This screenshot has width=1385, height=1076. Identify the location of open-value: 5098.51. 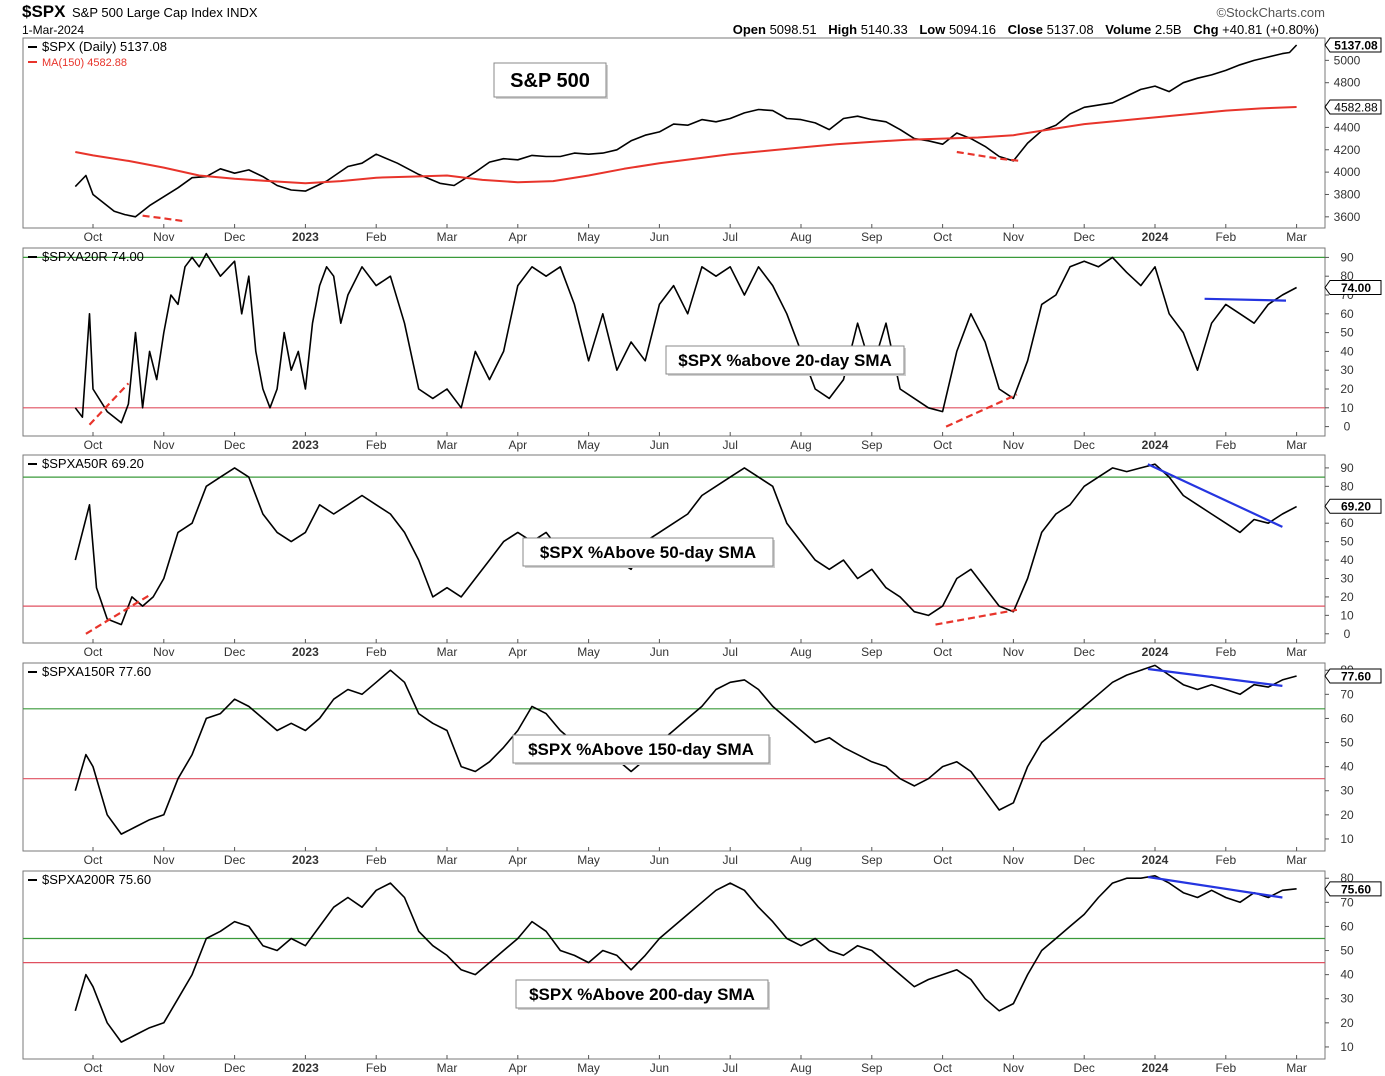
(793, 29).